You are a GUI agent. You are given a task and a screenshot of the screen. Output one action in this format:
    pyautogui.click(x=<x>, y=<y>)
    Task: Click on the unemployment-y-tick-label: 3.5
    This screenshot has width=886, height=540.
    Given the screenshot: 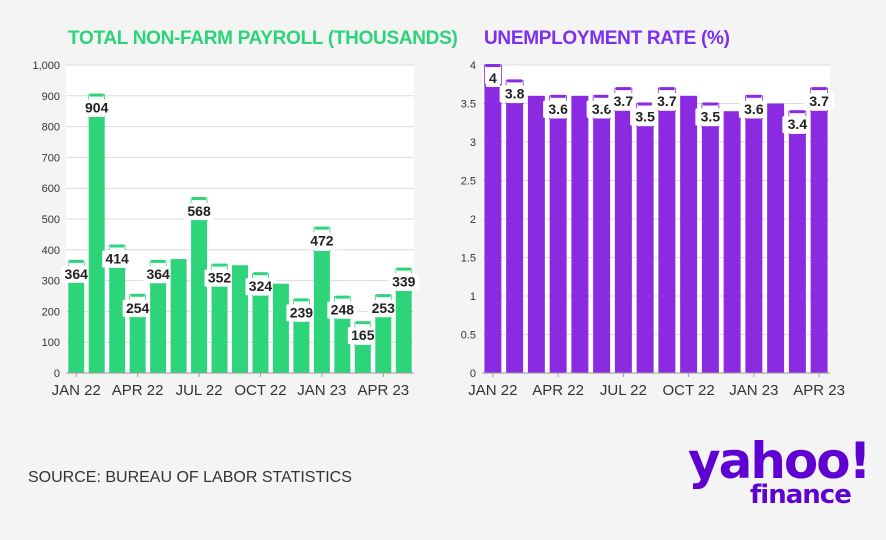 What is the action you would take?
    pyautogui.click(x=468, y=105)
    